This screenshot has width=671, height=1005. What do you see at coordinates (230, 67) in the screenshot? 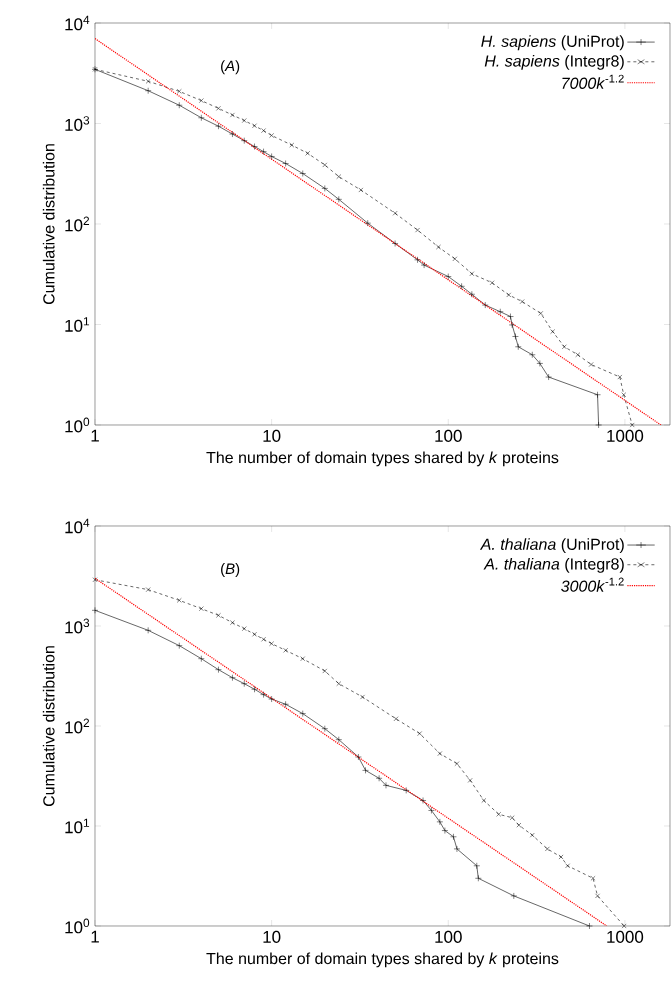
I see `annotation: (A)` at bounding box center [230, 67].